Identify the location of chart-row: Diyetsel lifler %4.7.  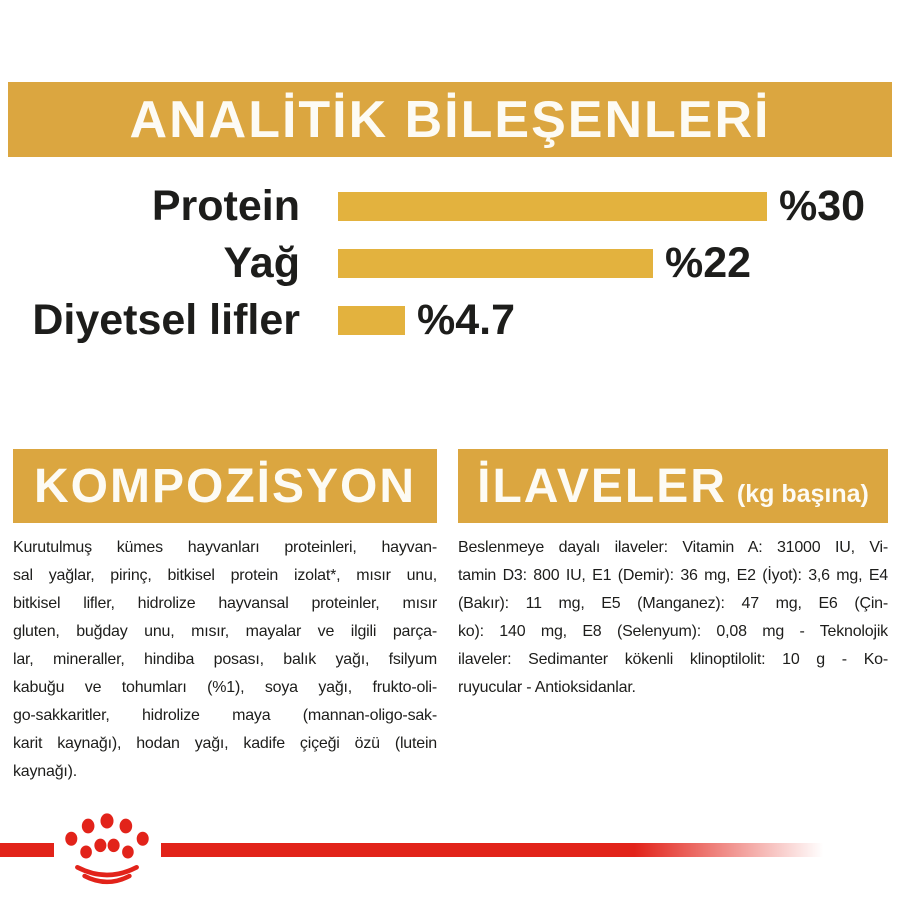
(450, 320).